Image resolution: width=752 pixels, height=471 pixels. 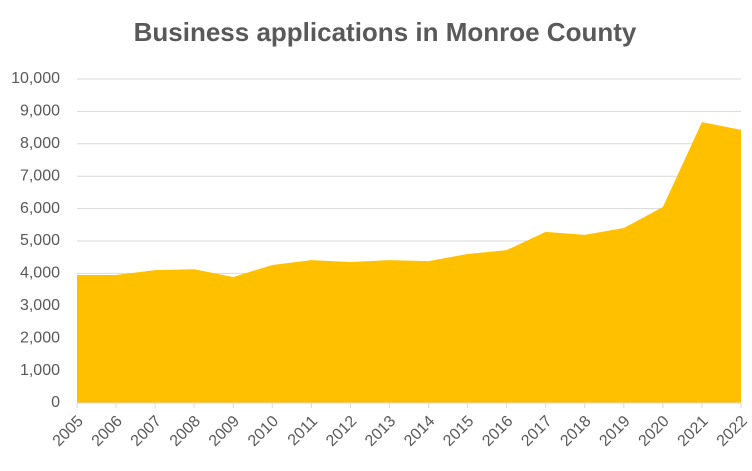 I want to click on chart-title: Business applications in Monroe County, so click(x=385, y=32).